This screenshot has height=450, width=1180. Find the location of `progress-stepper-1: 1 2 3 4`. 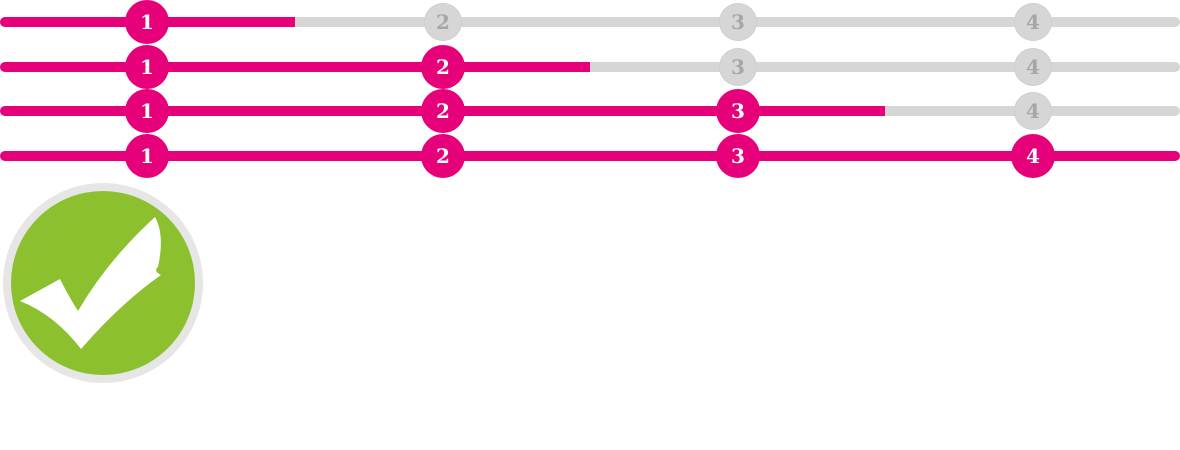

progress-stepper-1: 1 2 3 4 is located at coordinates (590, 22).